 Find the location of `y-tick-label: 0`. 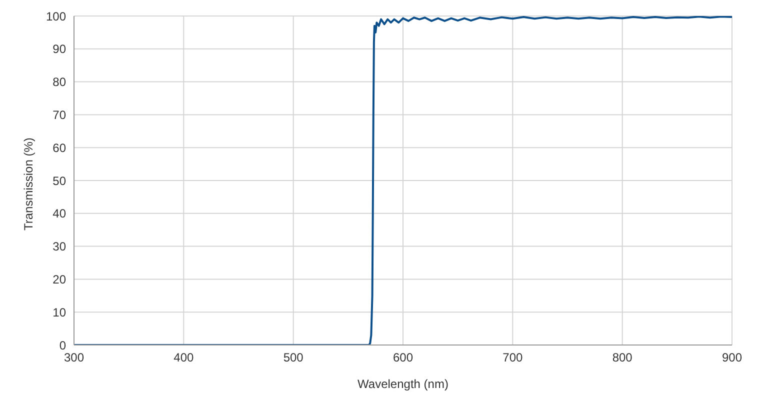

y-tick-label: 0 is located at coordinates (62, 345).